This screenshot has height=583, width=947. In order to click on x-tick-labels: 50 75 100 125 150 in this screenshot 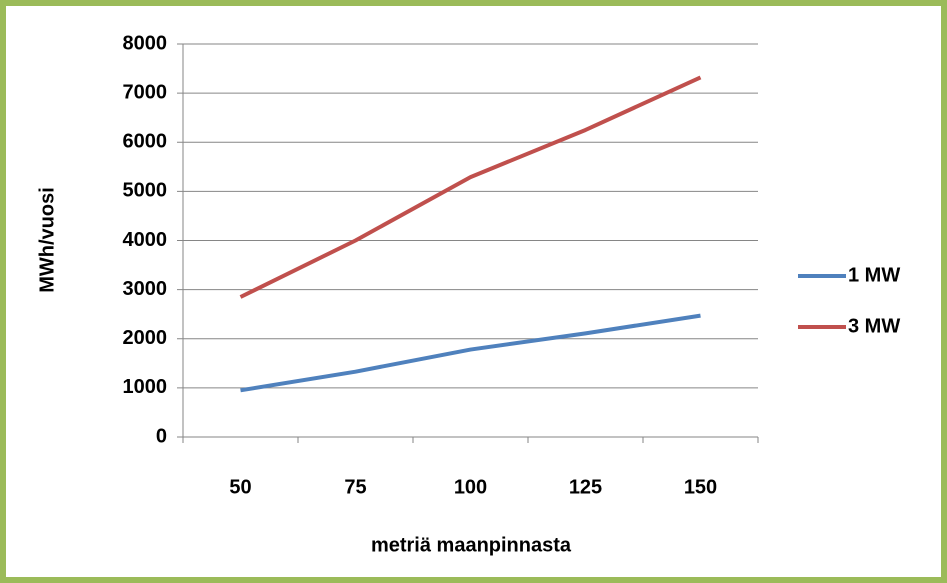, I will do `click(473, 487)`.